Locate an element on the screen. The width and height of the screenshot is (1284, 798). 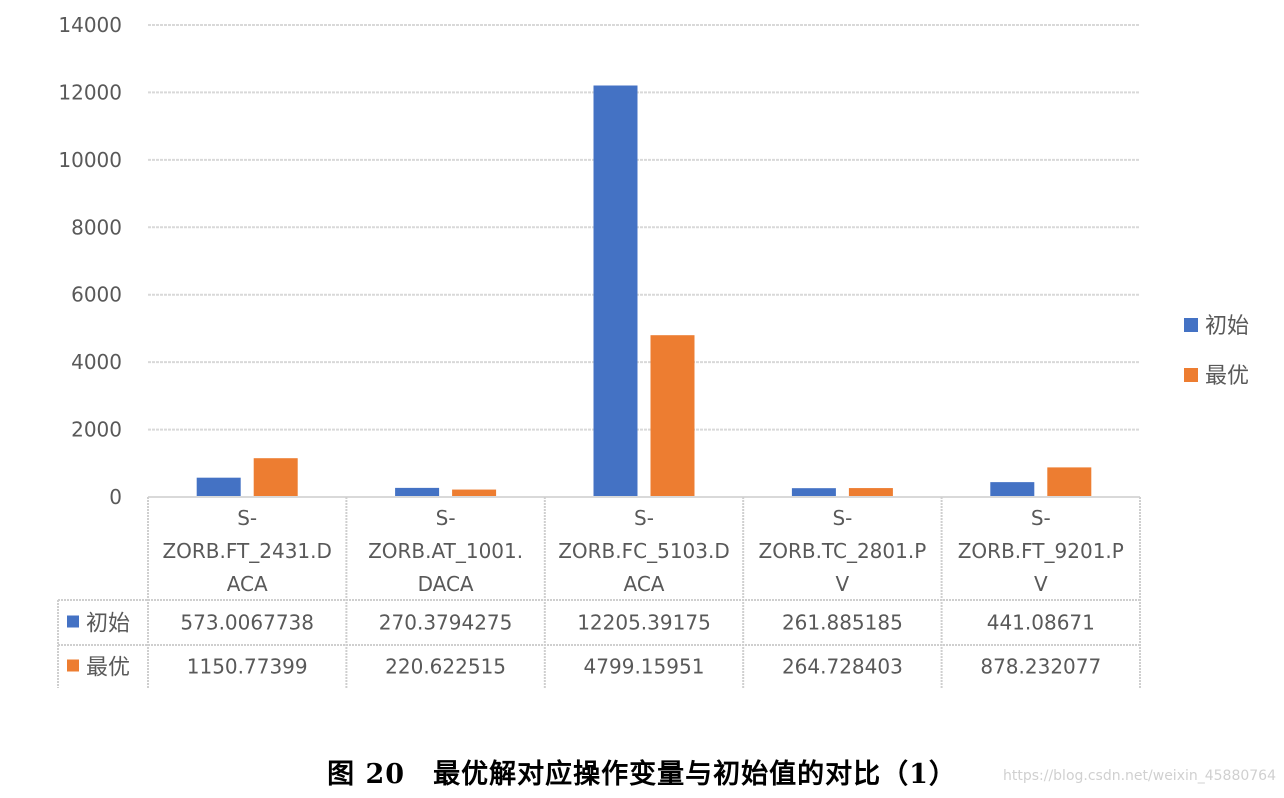
data-label: 264.728403 is located at coordinates (842, 667).